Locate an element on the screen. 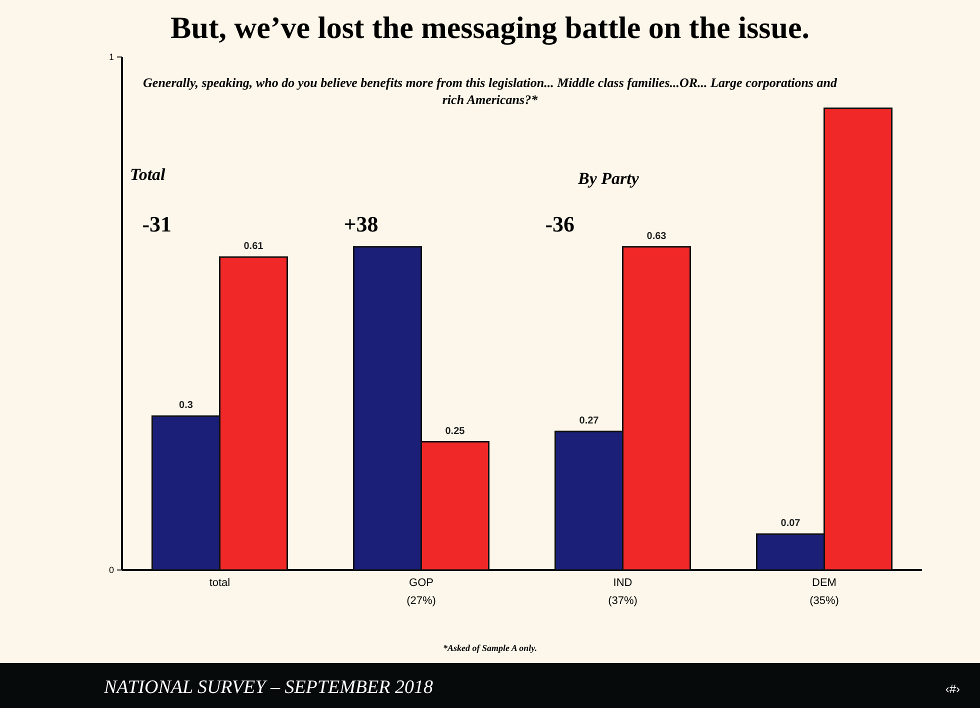 The height and width of the screenshot is (708, 980). annotation: By Party is located at coordinates (608, 178).